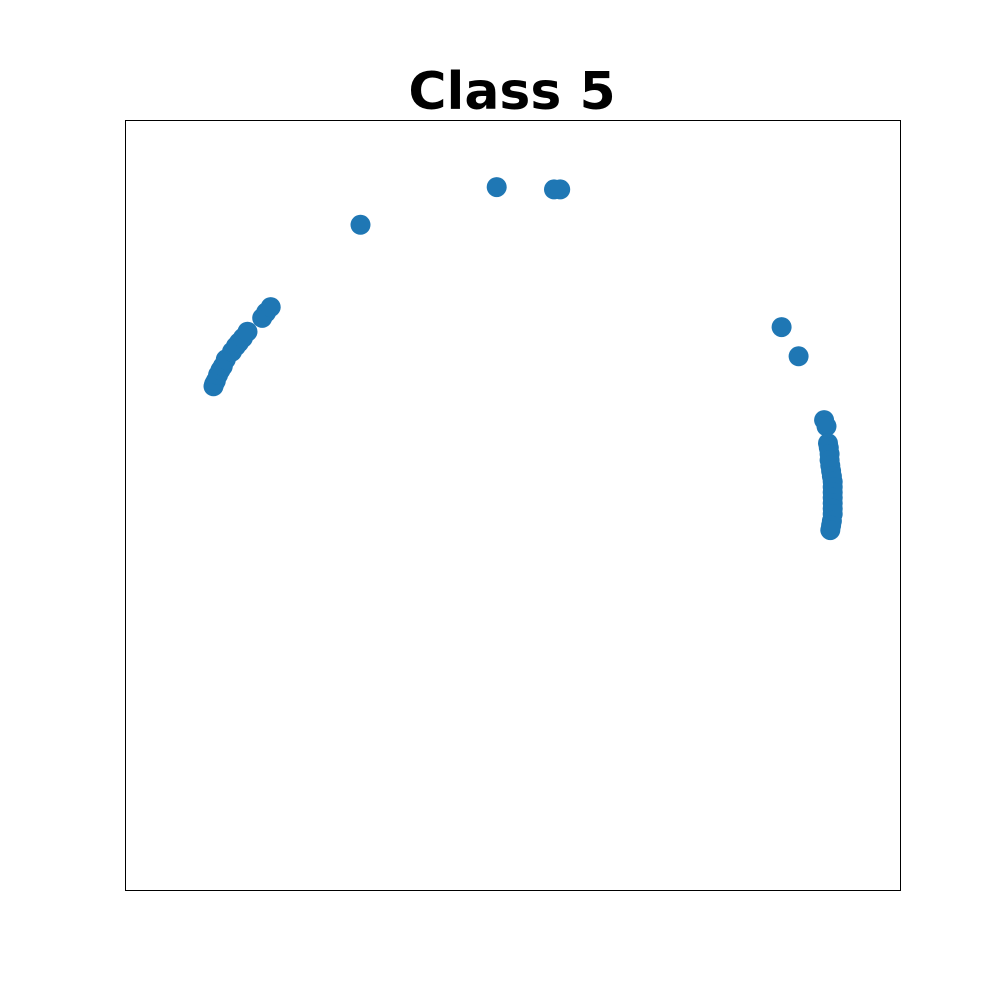  What do you see at coordinates (512, 92) in the screenshot?
I see `chart-title: Class 5` at bounding box center [512, 92].